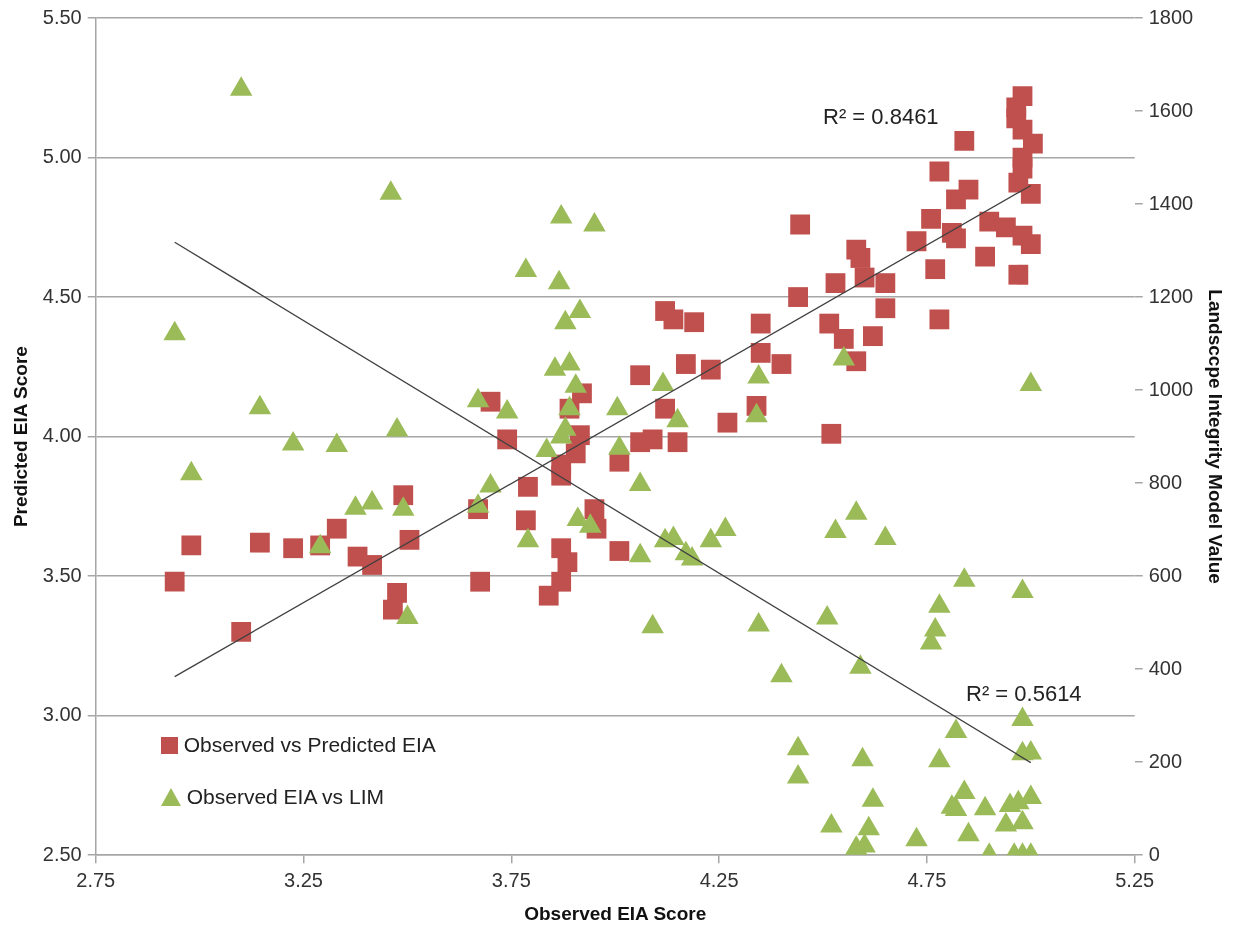 The width and height of the screenshot is (1244, 936). What do you see at coordinates (62, 156) in the screenshot?
I see `y-tick-label: 5.00` at bounding box center [62, 156].